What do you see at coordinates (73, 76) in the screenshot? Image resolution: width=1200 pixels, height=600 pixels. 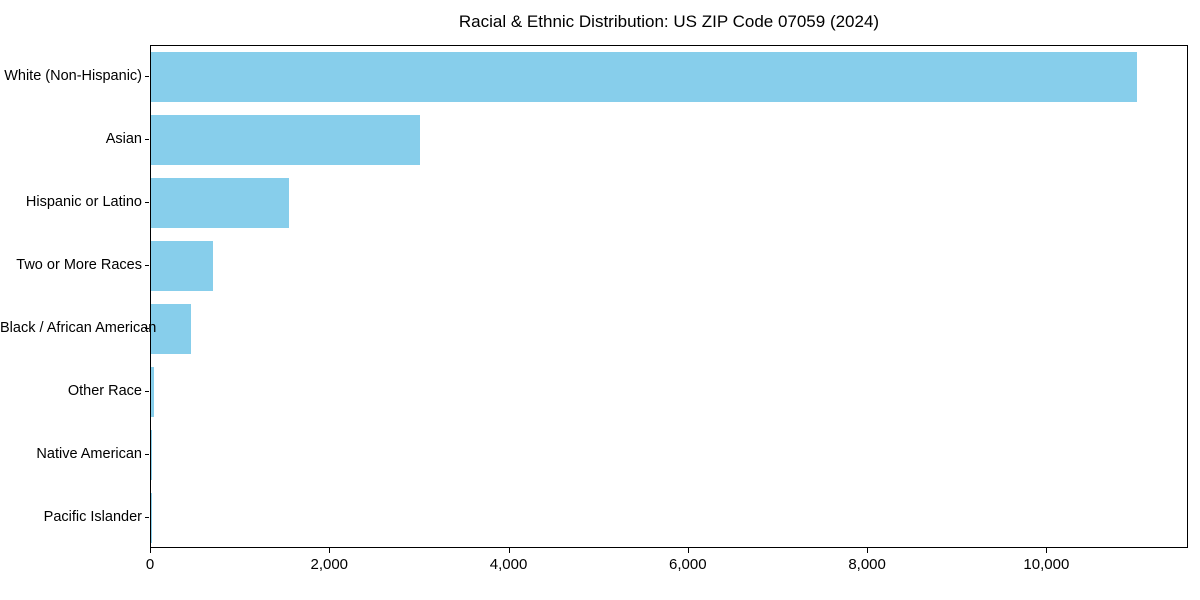 I see `y-tick-label: White (Non-Hispanic)` at bounding box center [73, 76].